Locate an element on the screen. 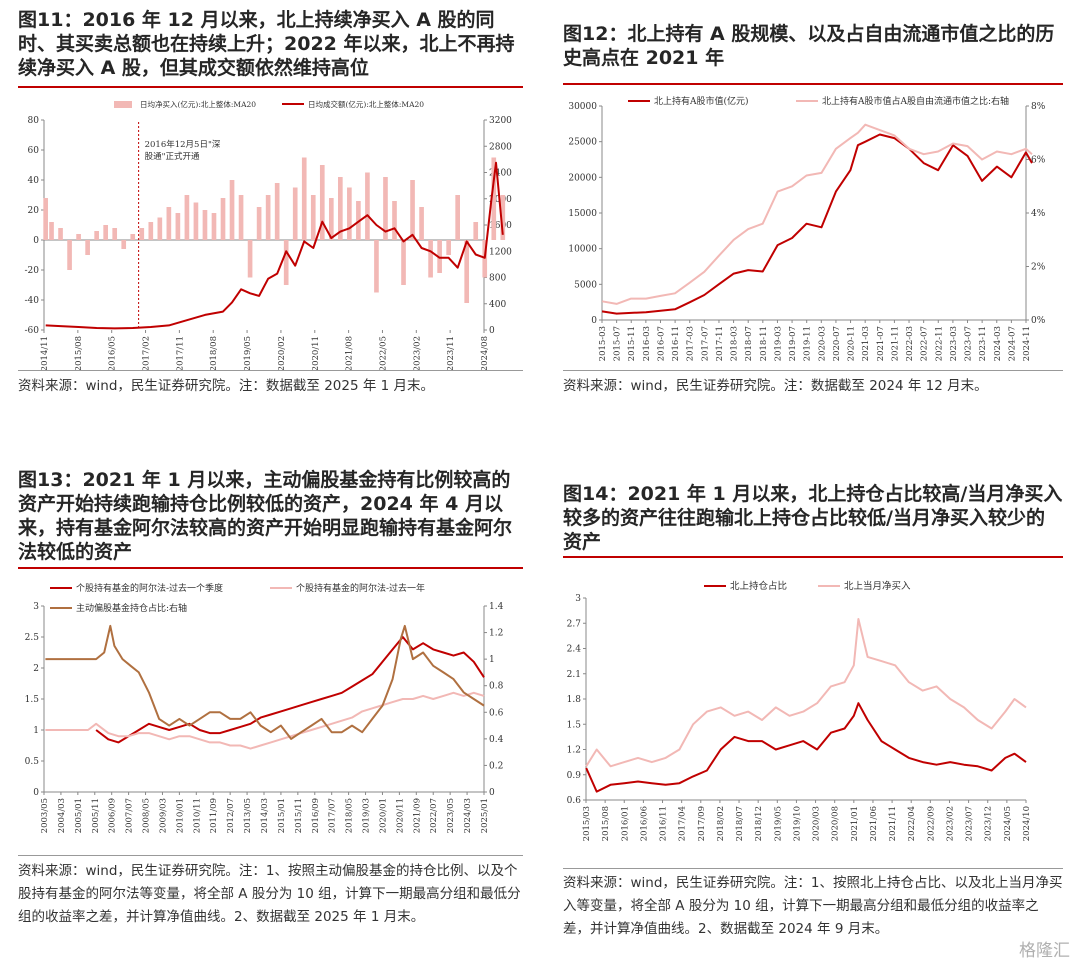  y-tick-label-right: 2800 is located at coordinates (500, 147).